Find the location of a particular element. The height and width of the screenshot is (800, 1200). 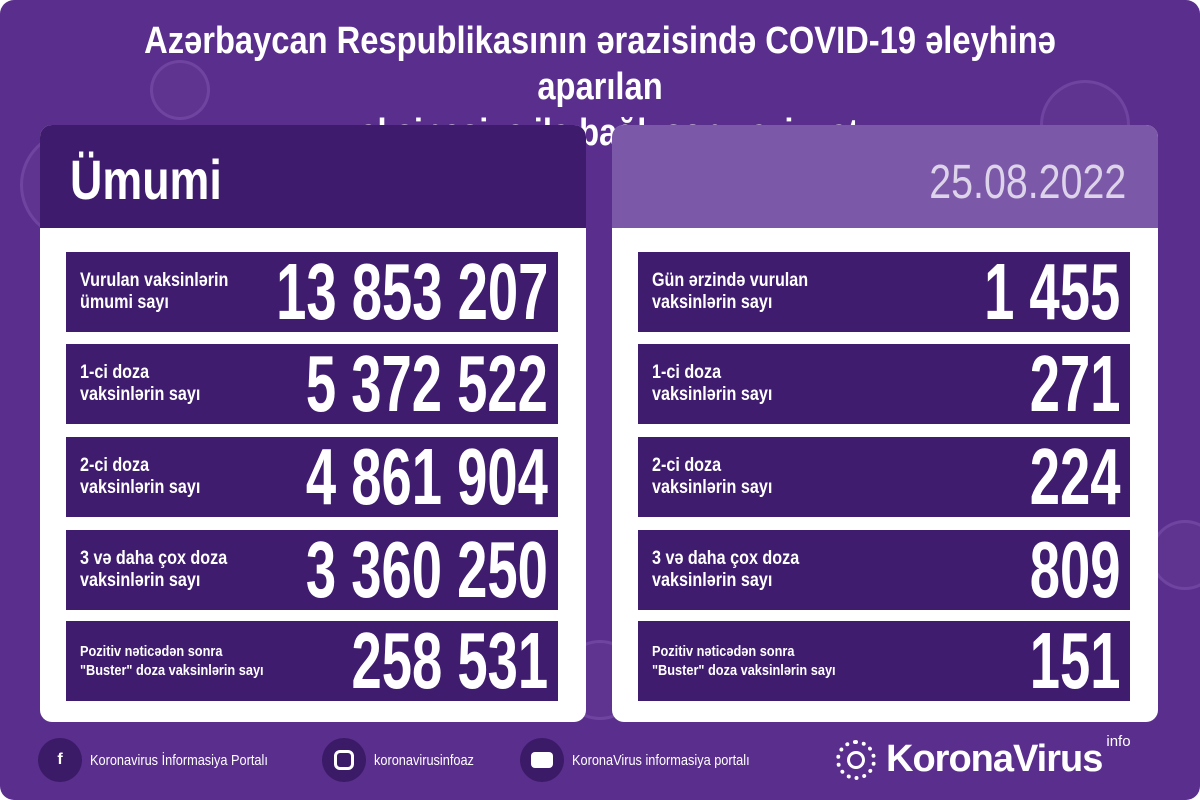

stat-value: 809 is located at coordinates (1074, 569).